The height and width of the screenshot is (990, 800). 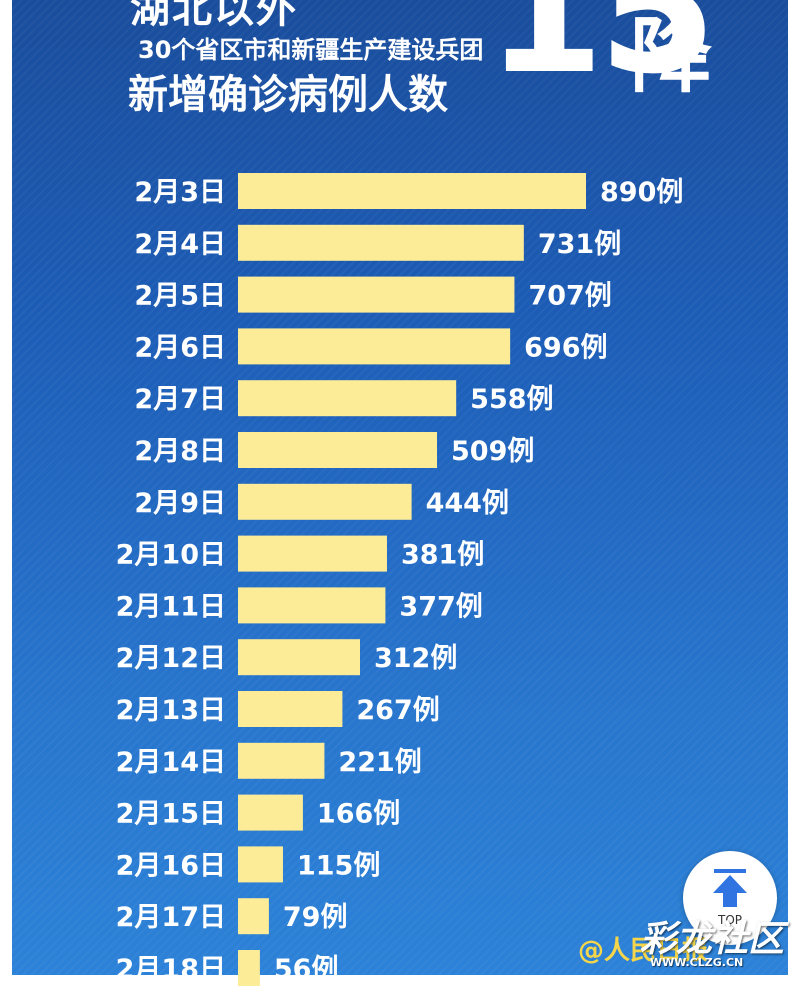 I want to click on data-label: 221例, so click(x=379, y=762).